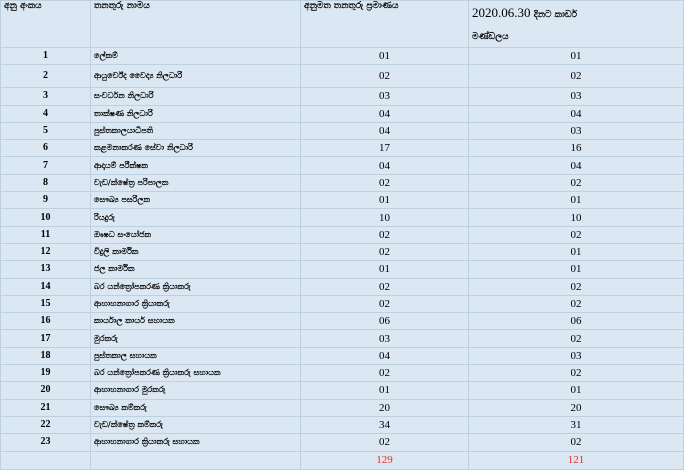  What do you see at coordinates (195, 113) in the screenshot?
I see `row-name: තාක්ෂණ නිලධාරි` at bounding box center [195, 113].